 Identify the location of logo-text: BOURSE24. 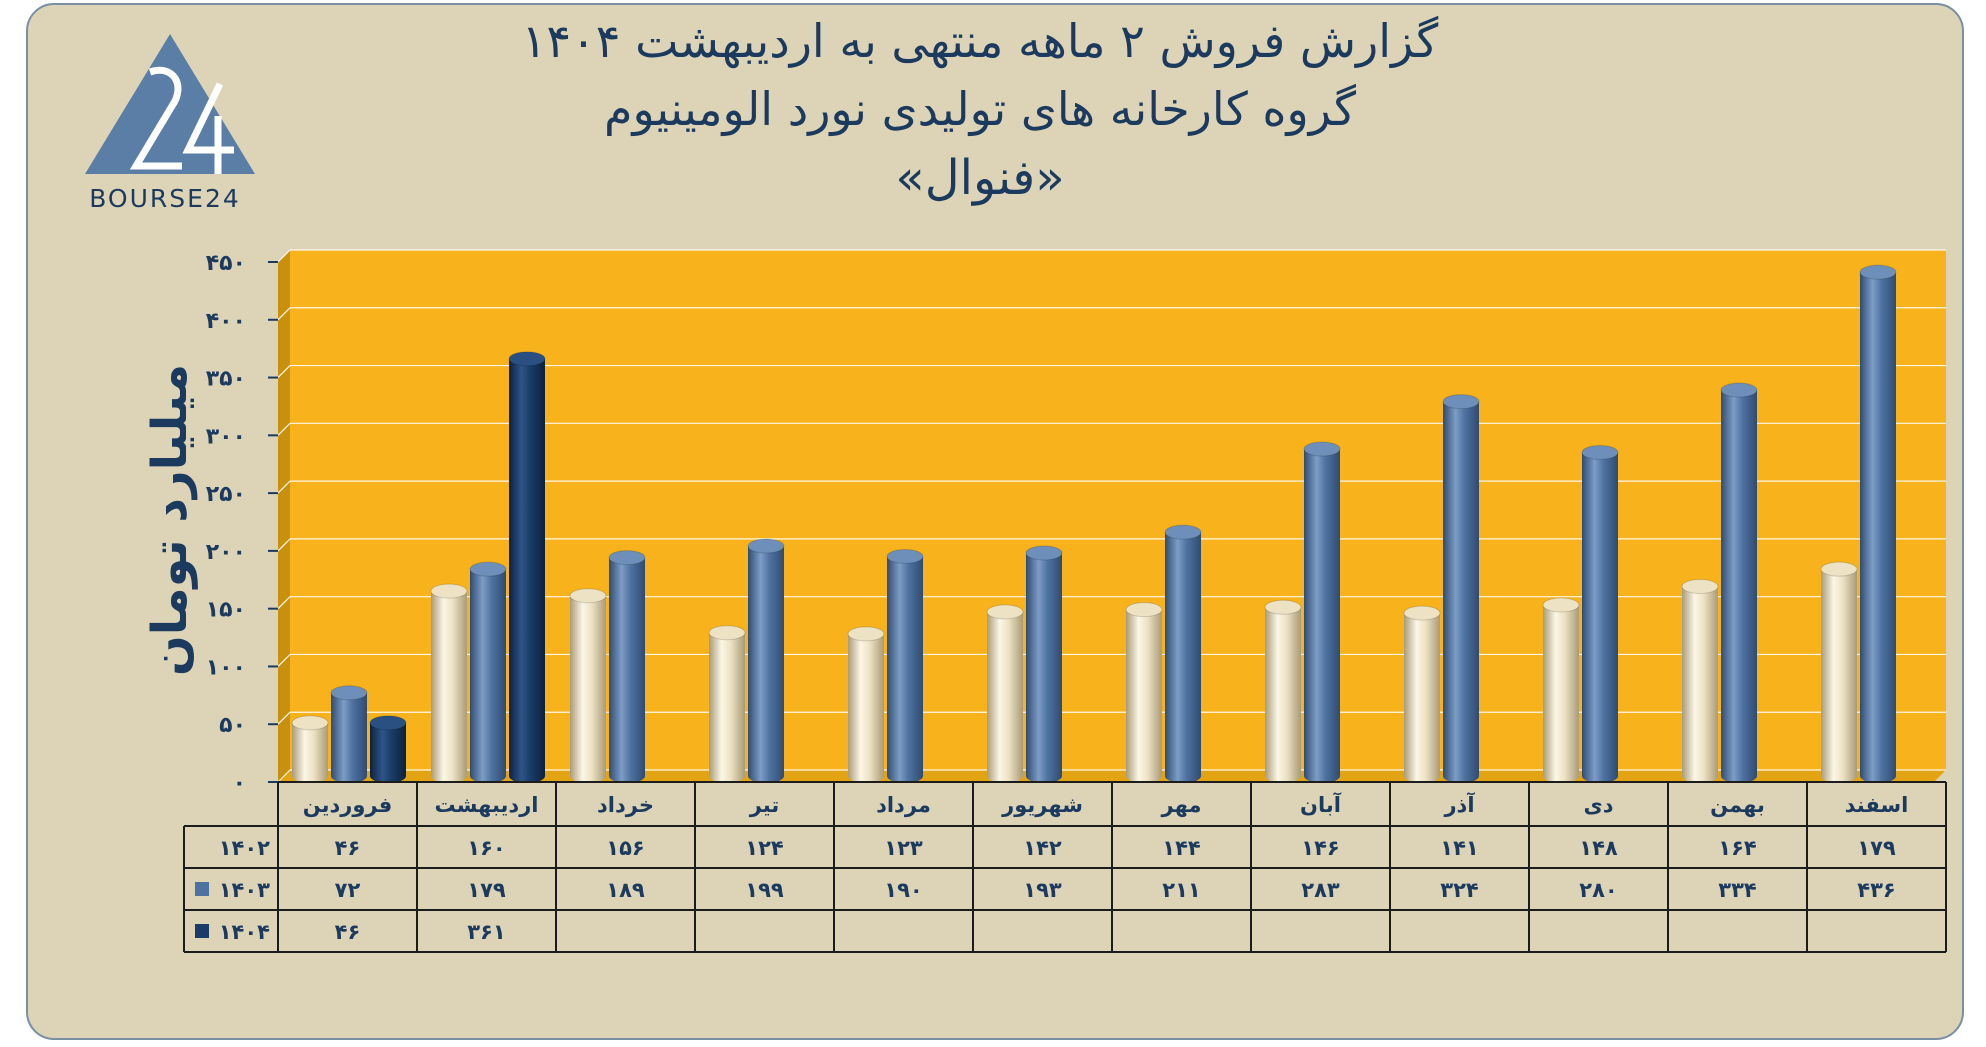
(165, 198).